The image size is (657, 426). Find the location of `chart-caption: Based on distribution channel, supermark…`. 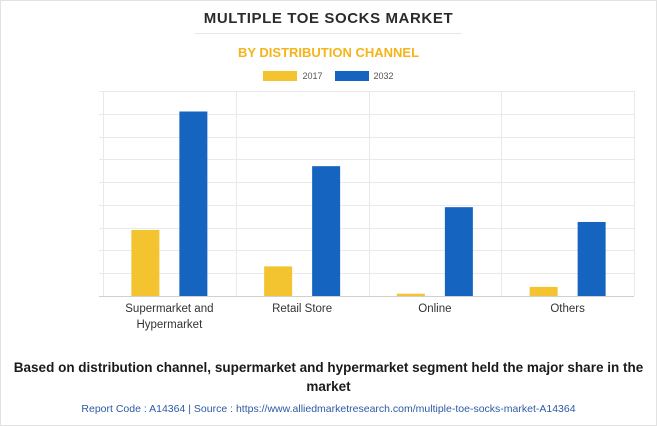

chart-caption: Based on distribution channel, supermark… is located at coordinates (328, 377).